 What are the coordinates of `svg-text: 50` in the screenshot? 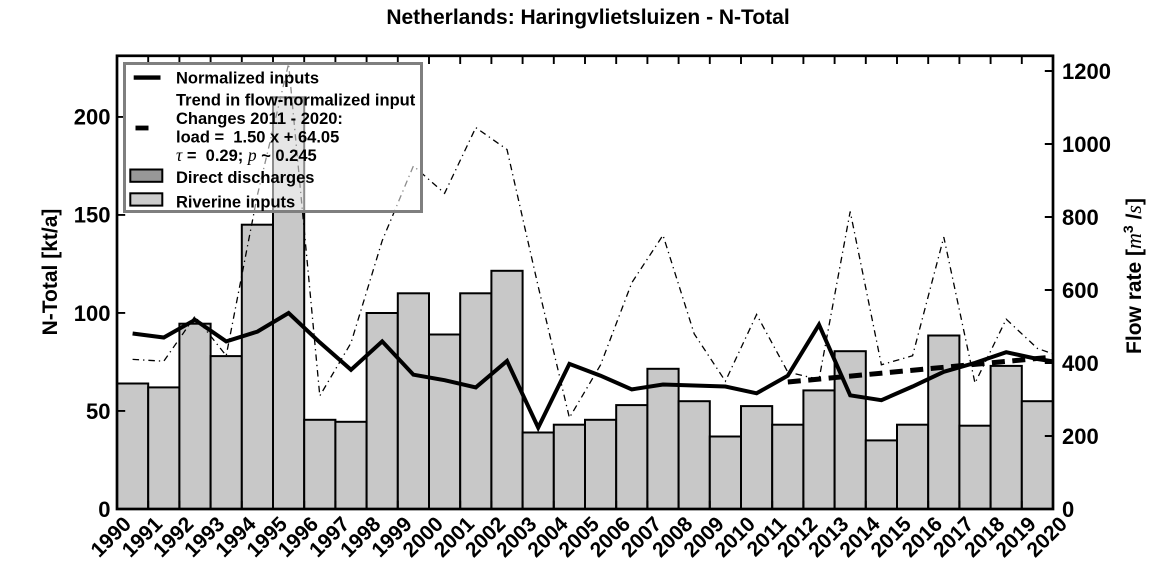 It's located at (98, 411).